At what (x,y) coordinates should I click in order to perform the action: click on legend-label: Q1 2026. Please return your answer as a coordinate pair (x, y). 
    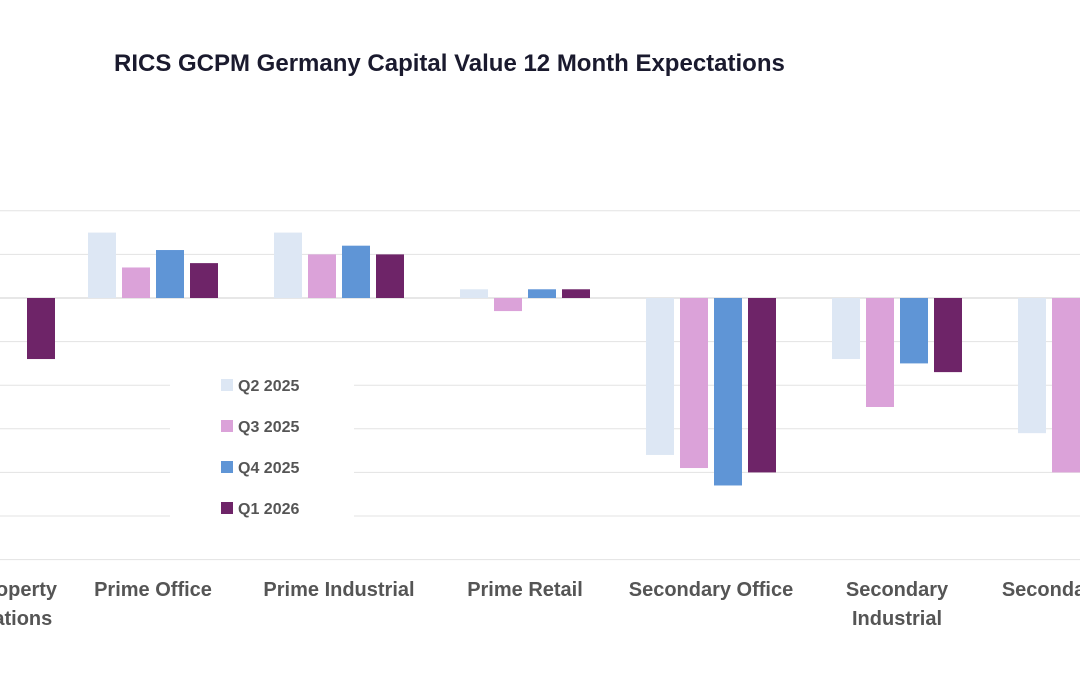
    Looking at the image, I should click on (268, 509).